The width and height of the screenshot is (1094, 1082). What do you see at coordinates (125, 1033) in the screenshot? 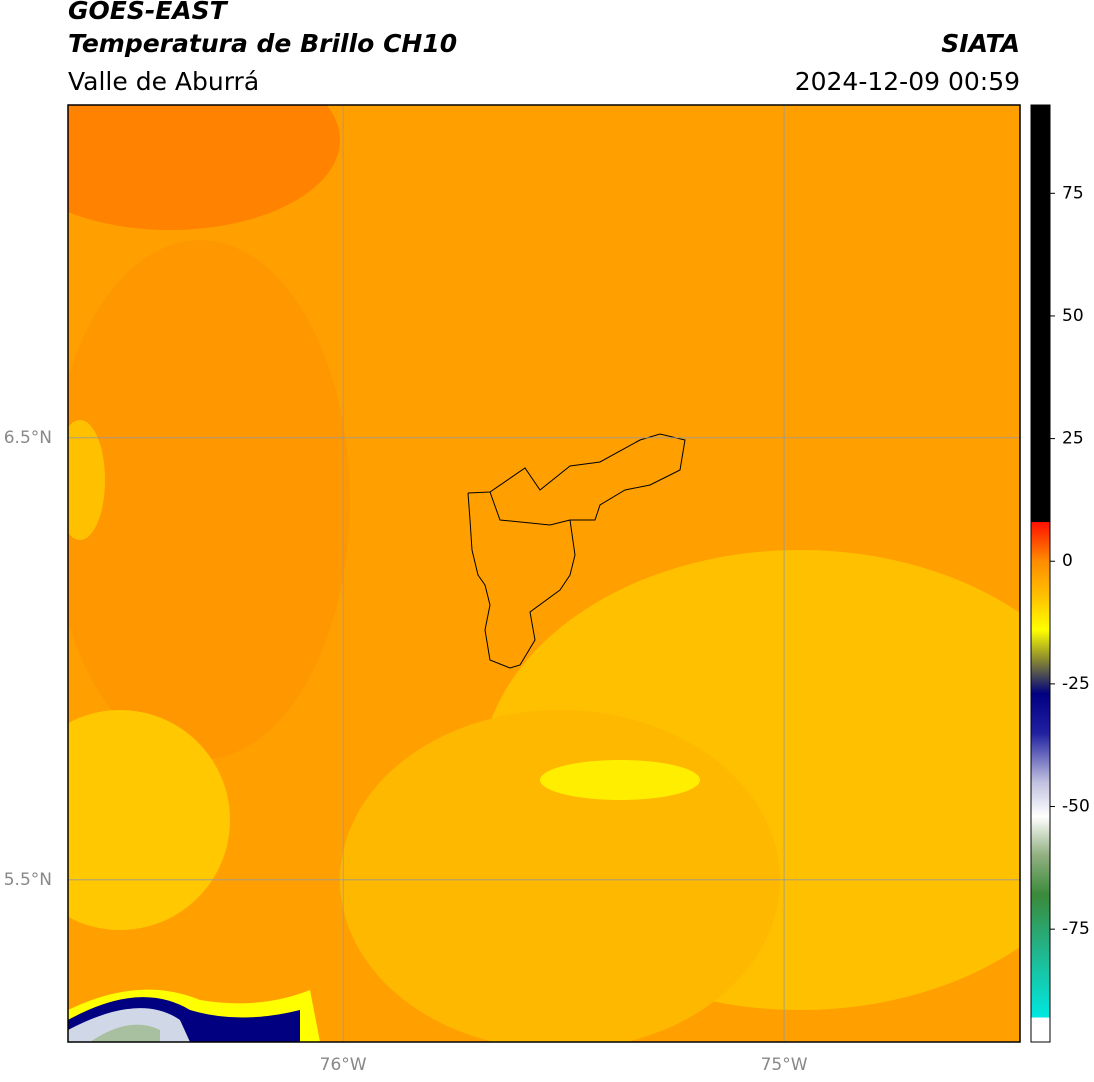
I see `field-cold` at bounding box center [125, 1033].